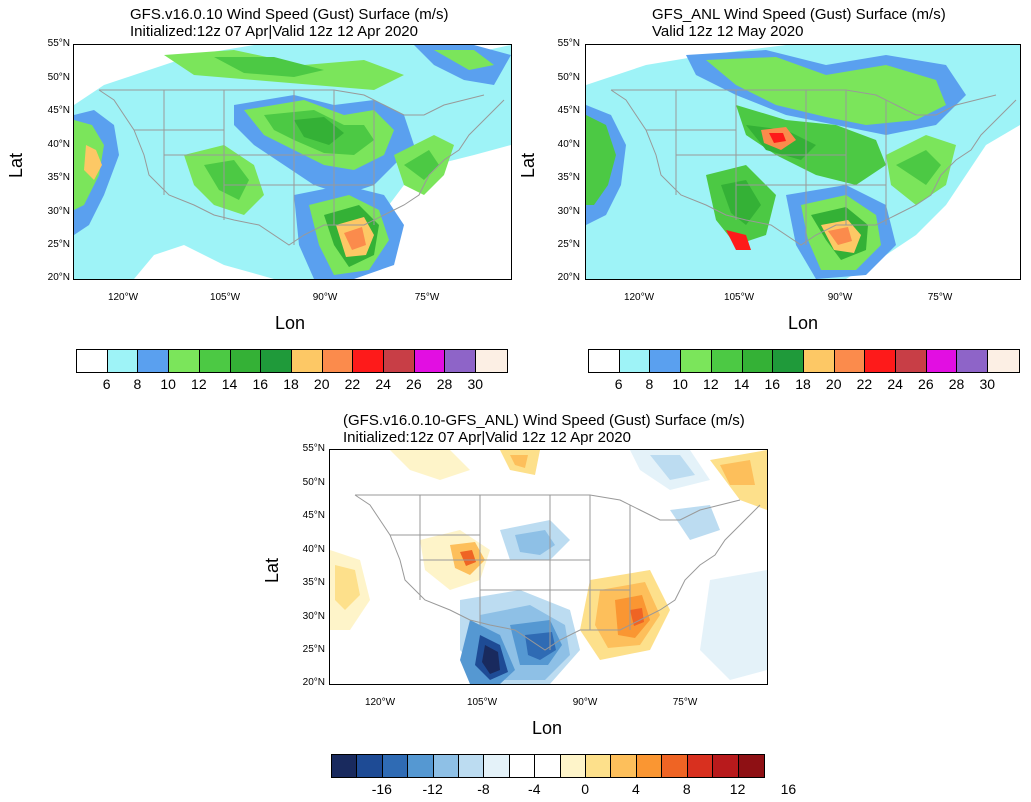 This screenshot has width=1031, height=802. I want to click on wind-colorbar-left, so click(292, 361).